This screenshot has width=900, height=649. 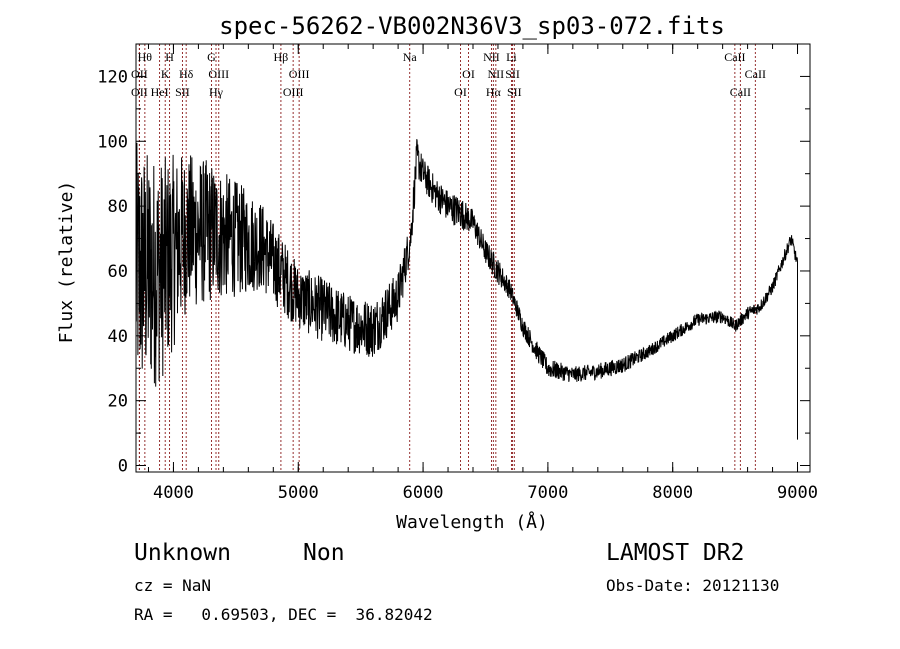 I want to click on line-marker-label: Hβ, so click(x=281, y=57).